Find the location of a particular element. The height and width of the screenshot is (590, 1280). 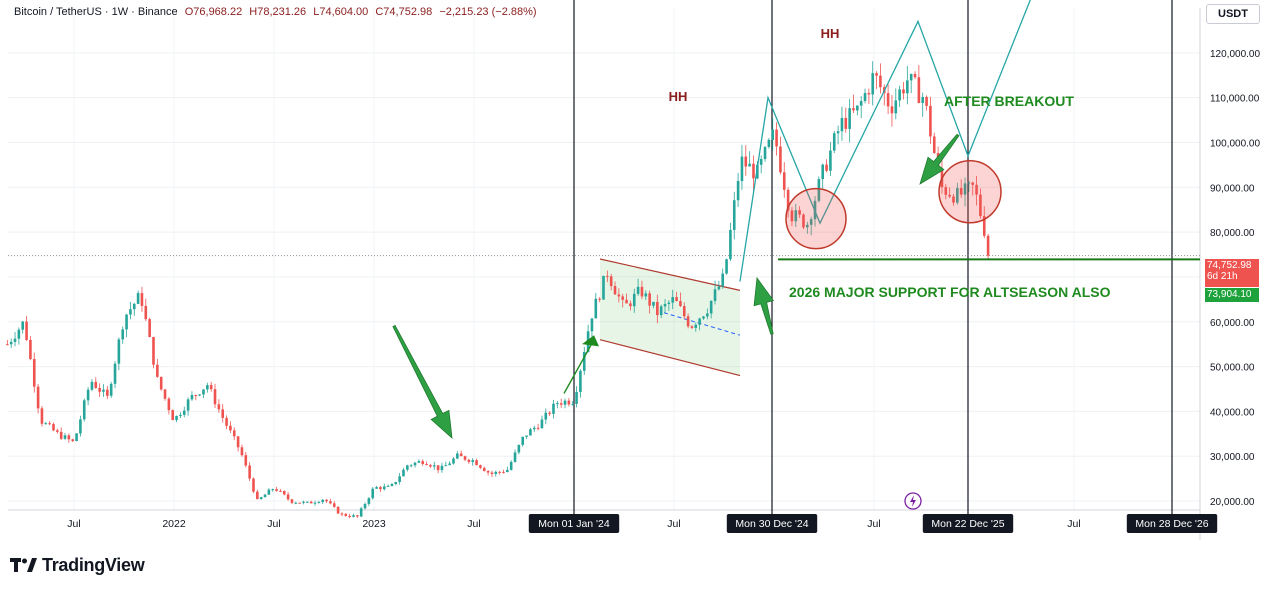

channel-fill is located at coordinates (670, 317).